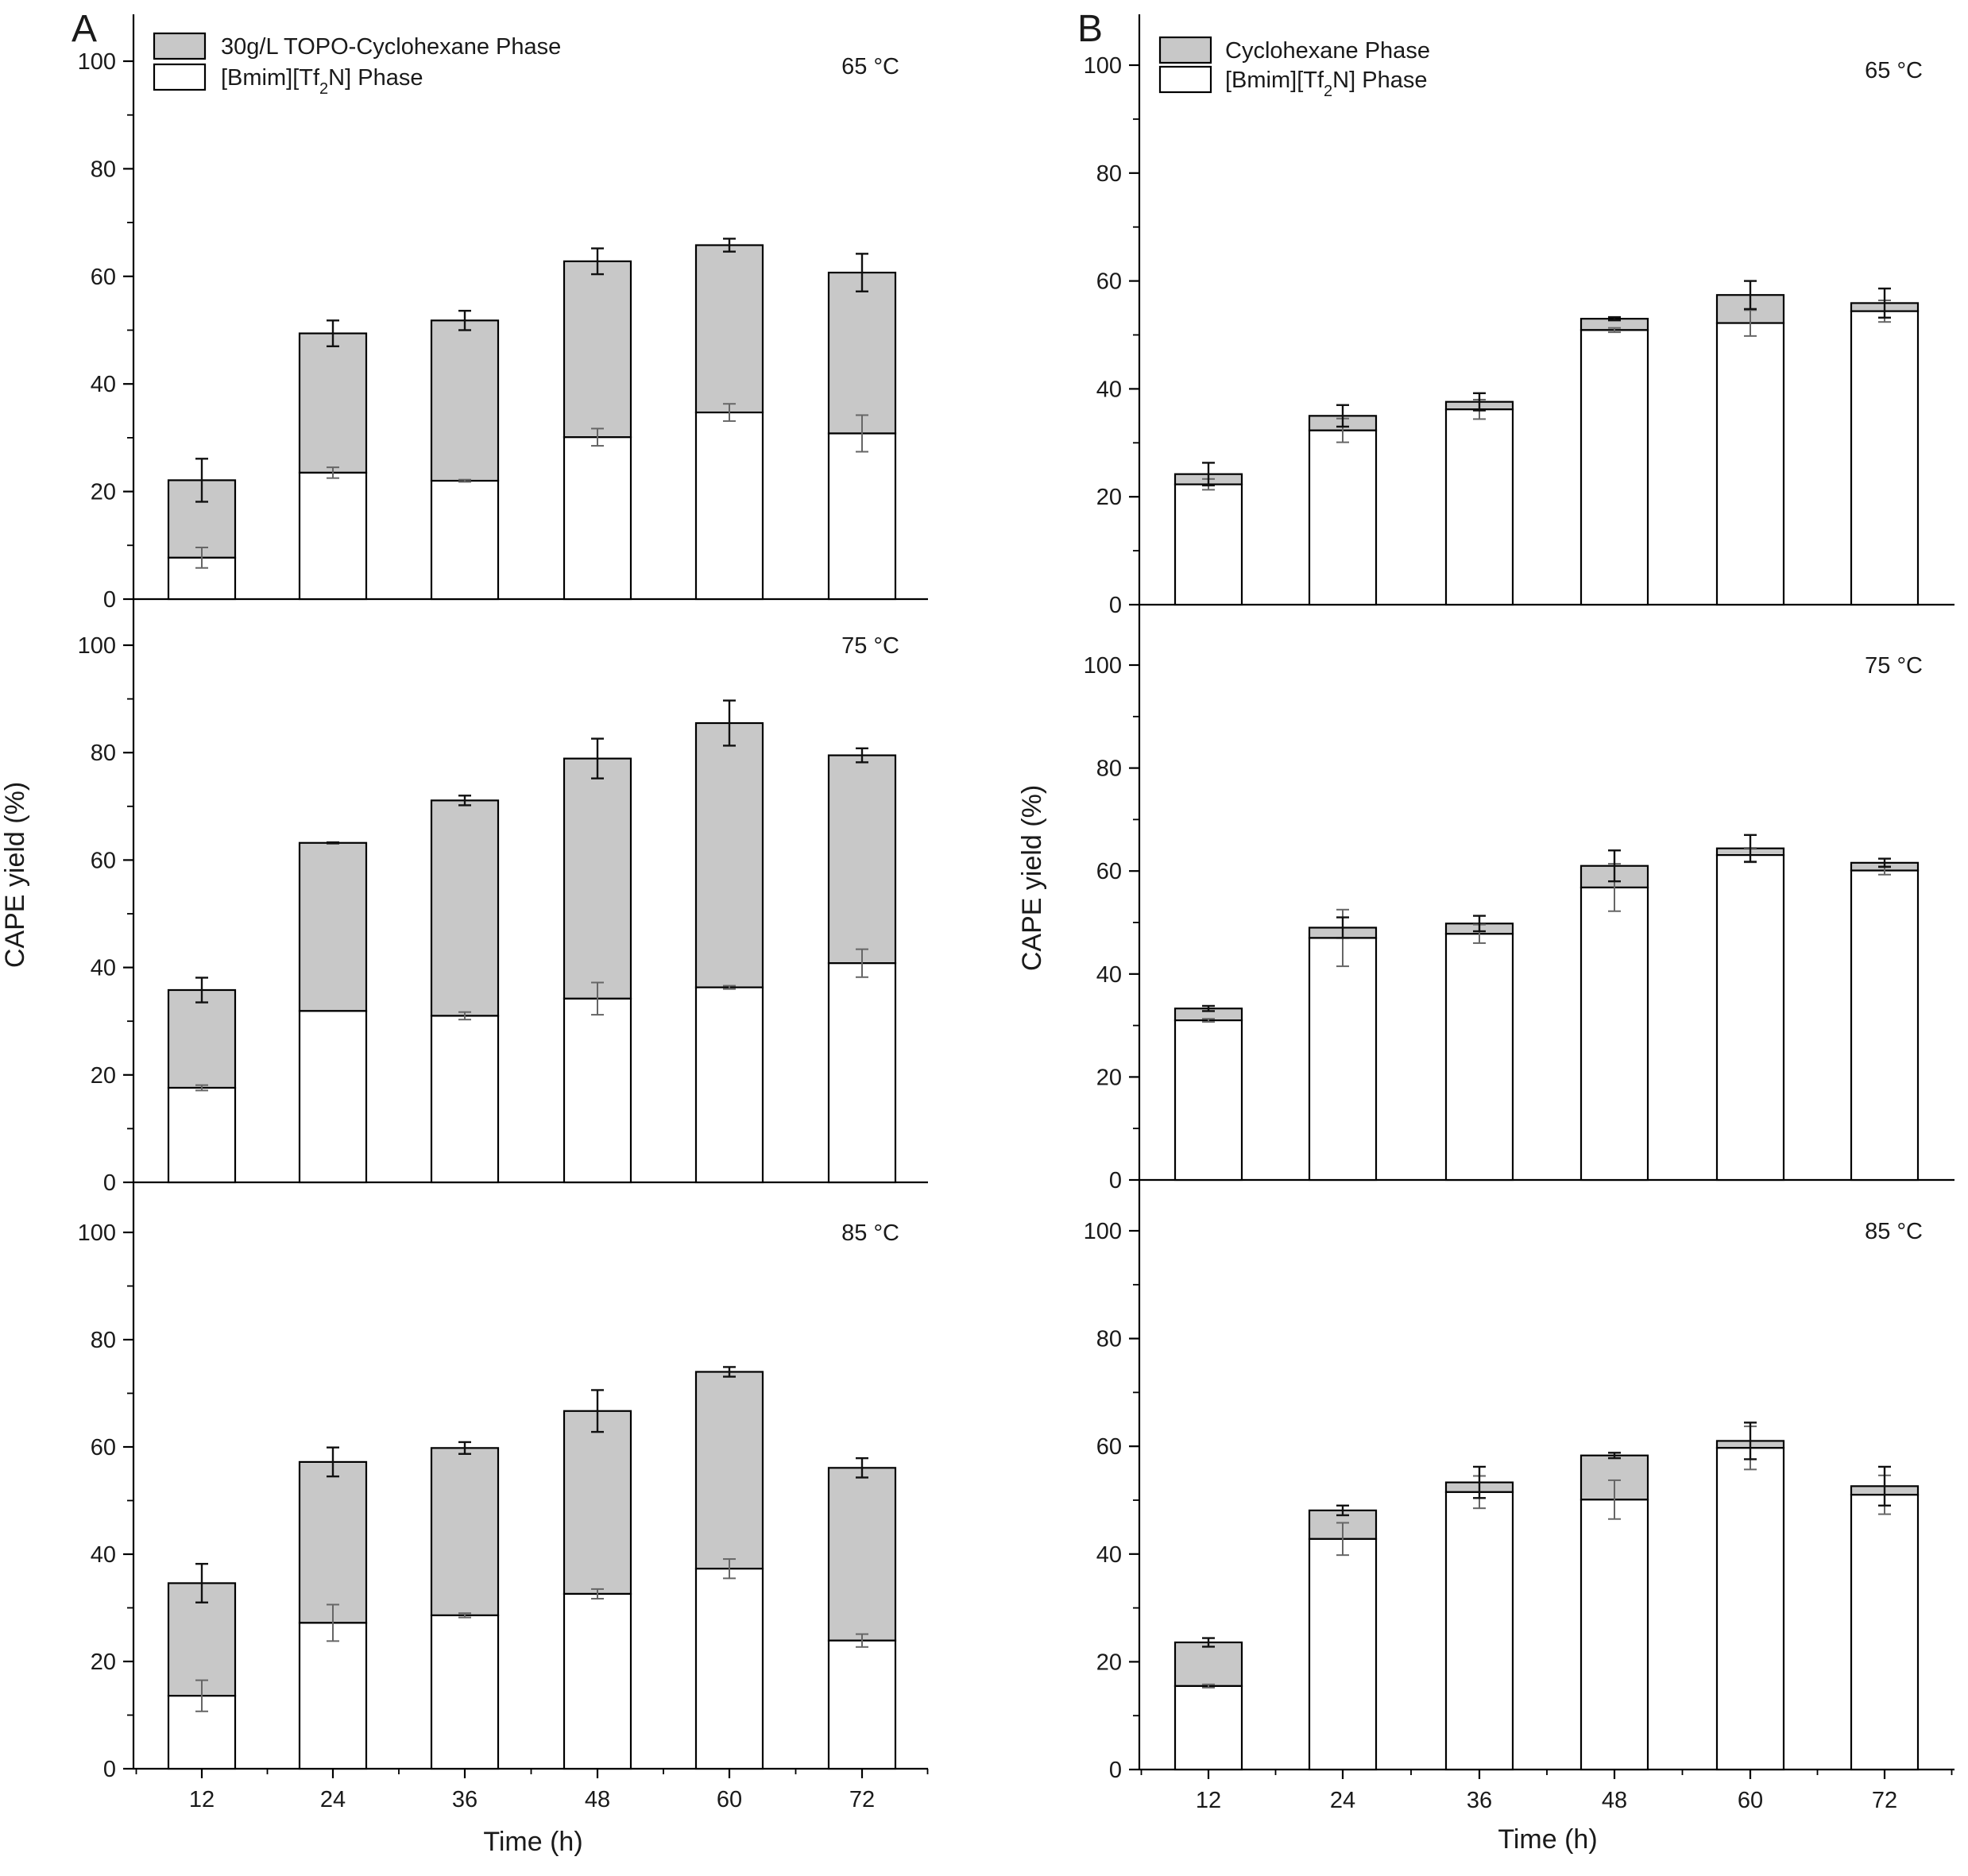  Describe the element at coordinates (1327, 51) in the screenshot. I see `legend-label-top-series: Cyclohexane Phase` at that location.